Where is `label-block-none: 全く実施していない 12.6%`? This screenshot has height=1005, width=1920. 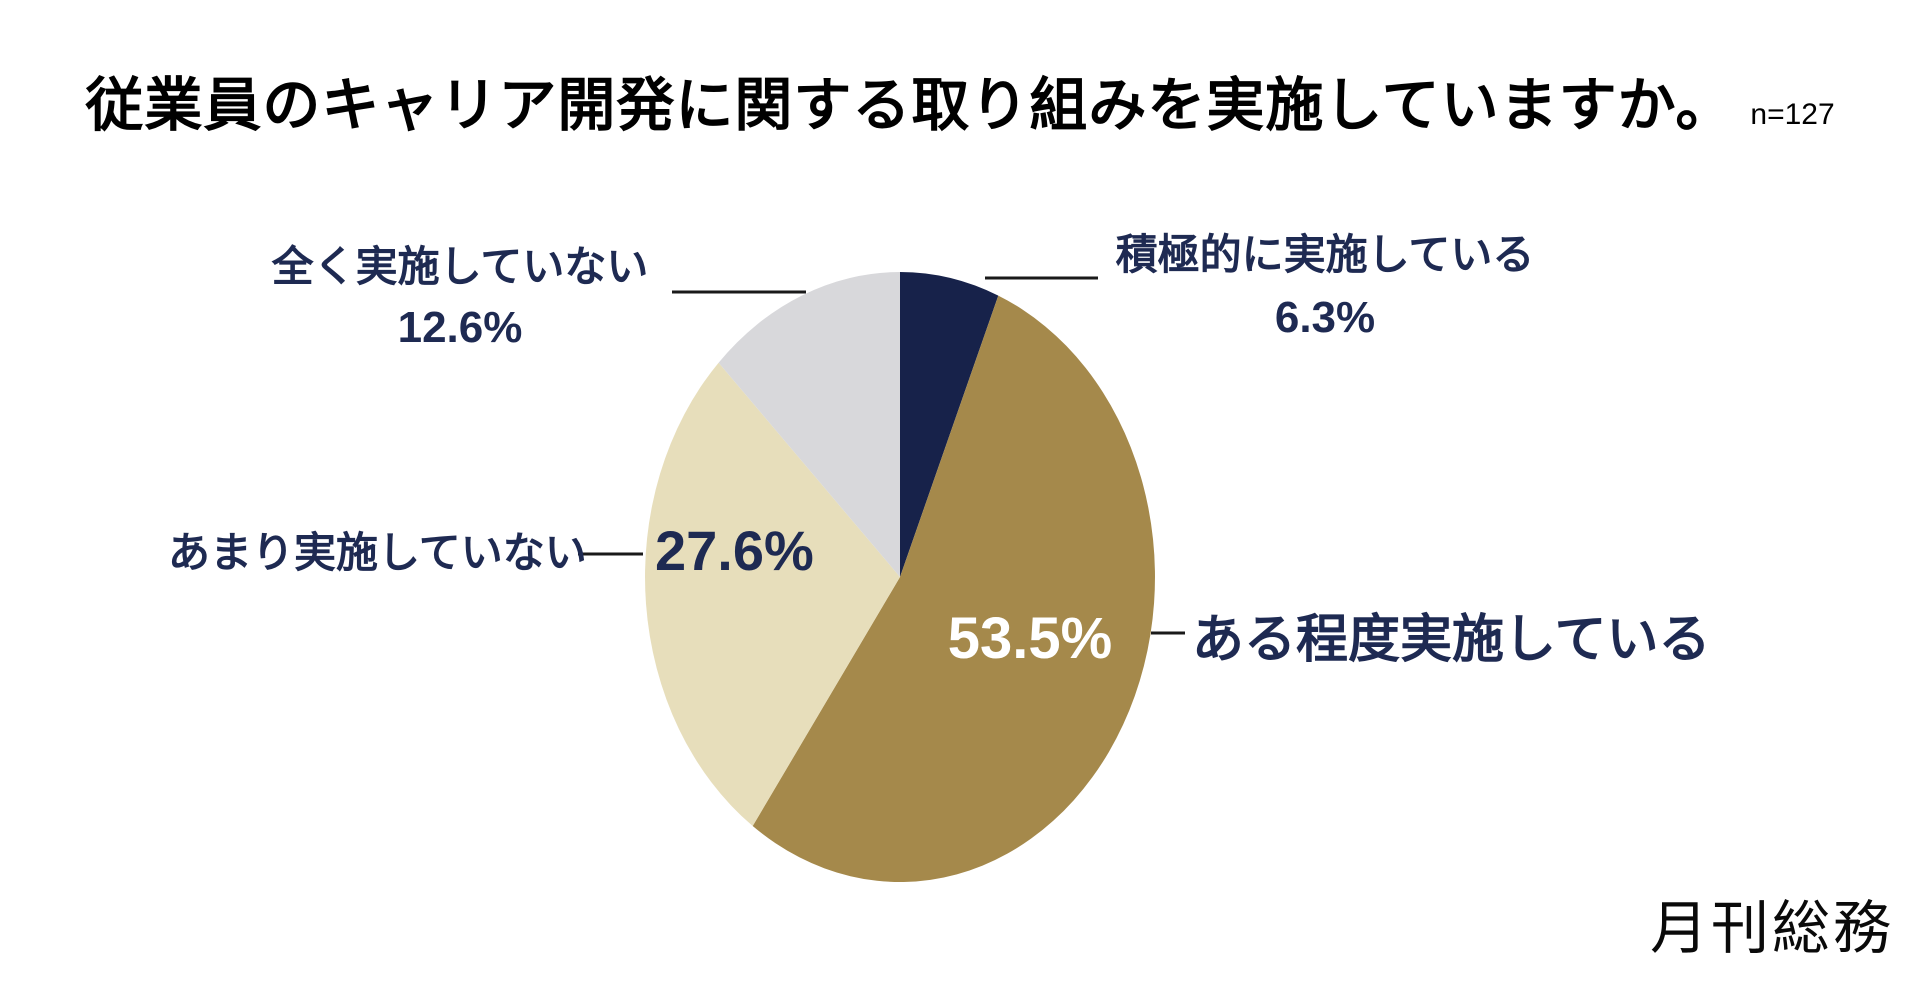 label-block-none: 全く実施していない 12.6% is located at coordinates (460, 298).